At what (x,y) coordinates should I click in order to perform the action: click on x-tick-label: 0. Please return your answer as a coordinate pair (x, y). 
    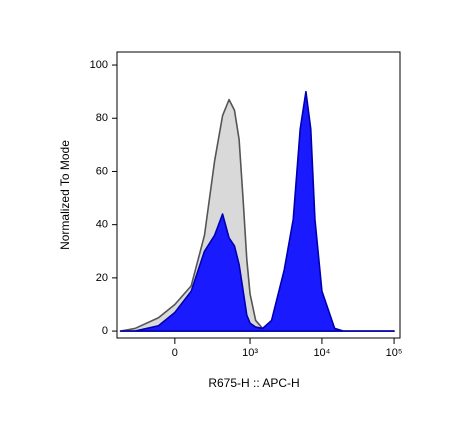
    Looking at the image, I should click on (175, 353).